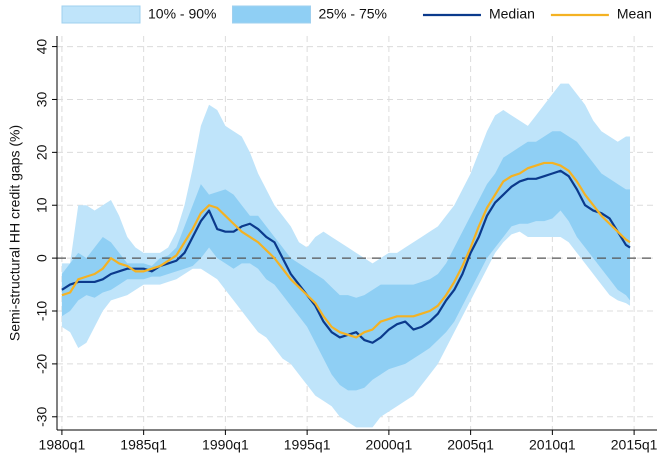 Image resolution: width=664 pixels, height=457 pixels. I want to click on y-tick-label: -30, so click(42, 416).